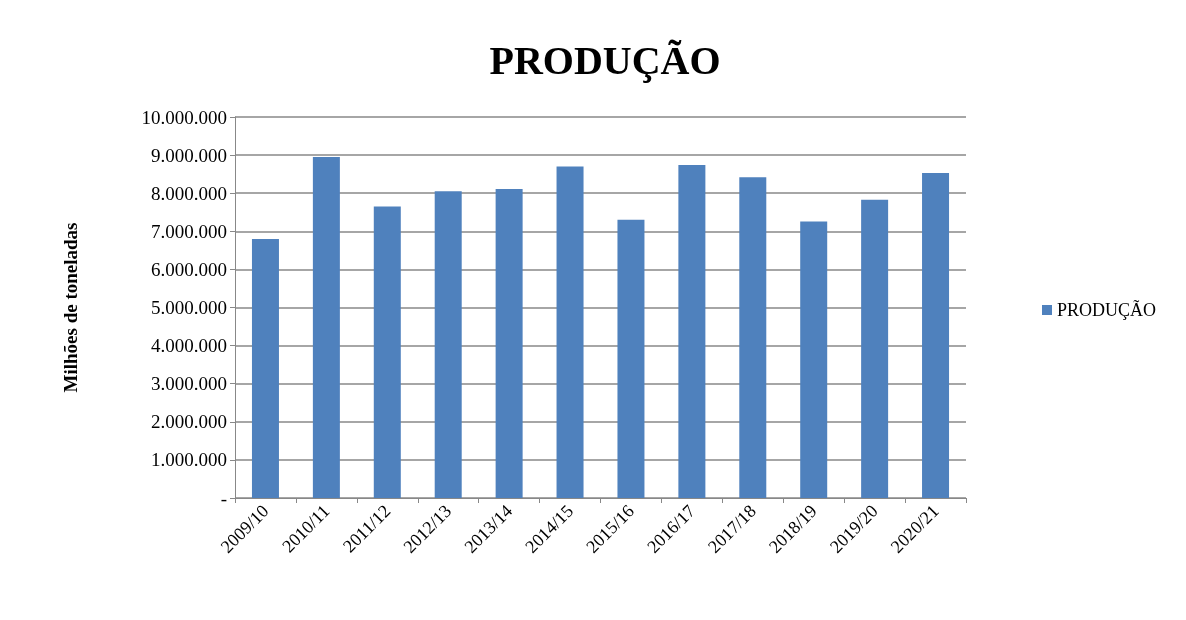  Describe the element at coordinates (189, 307) in the screenshot. I see `y-tick-label: 5.000.000` at that location.